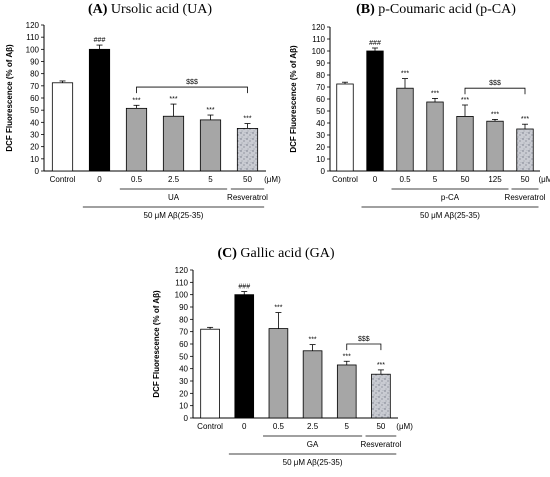  What do you see at coordinates (227, 253) in the screenshot?
I see `panel-letter: (C)` at bounding box center [227, 253].